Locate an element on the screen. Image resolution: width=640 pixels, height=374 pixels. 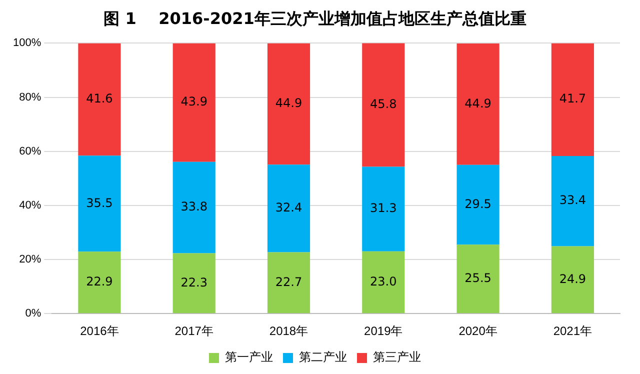
text: 41.7 is located at coordinates (572, 99).